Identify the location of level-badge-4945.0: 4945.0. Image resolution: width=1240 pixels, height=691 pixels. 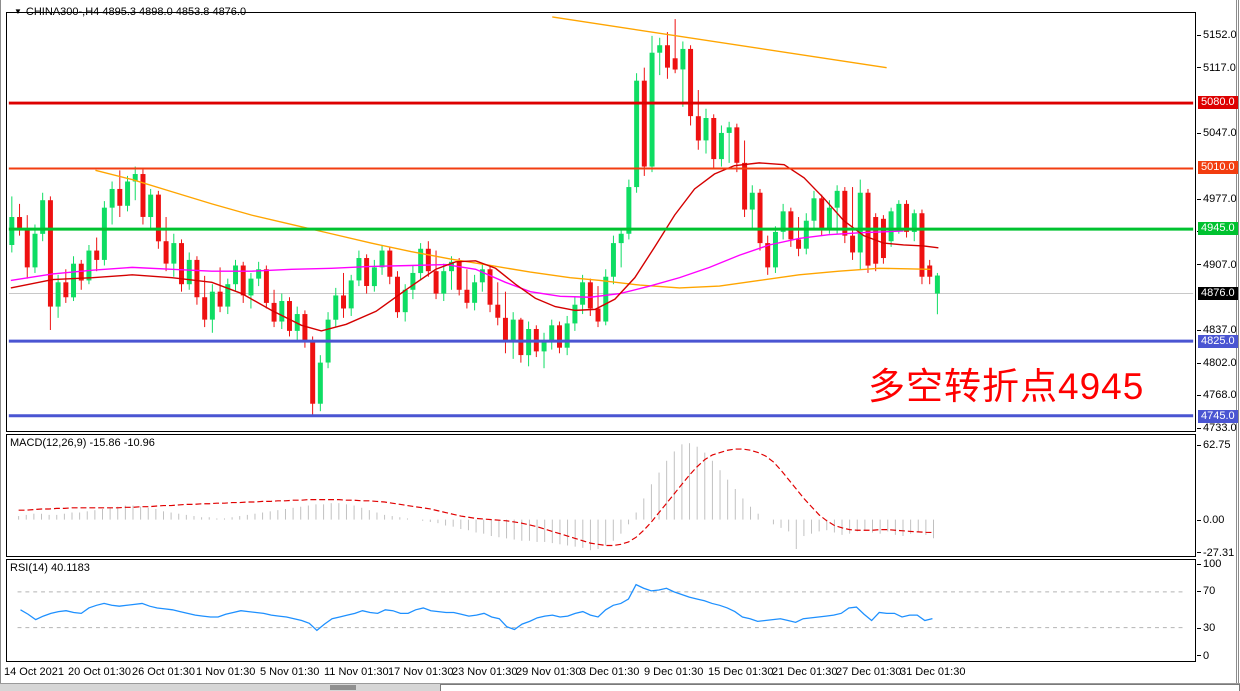
(1218, 229).